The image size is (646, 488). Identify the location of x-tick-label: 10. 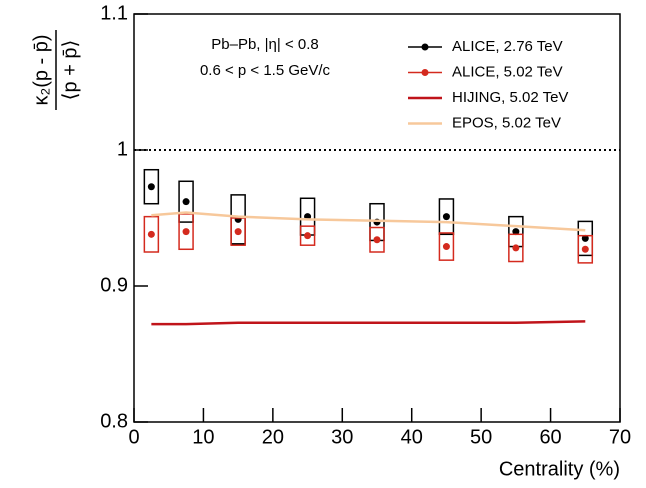
(203, 437).